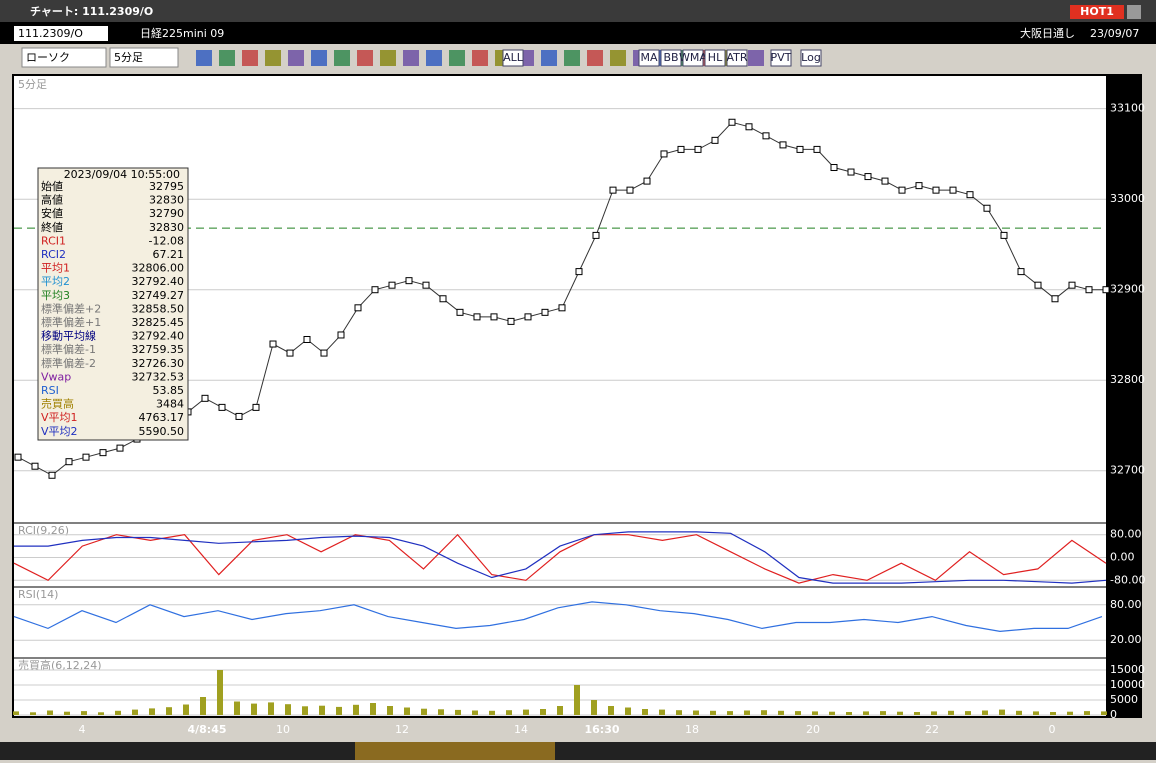 The image size is (1156, 763). I want to click on info-value: 67.21, so click(169, 254).